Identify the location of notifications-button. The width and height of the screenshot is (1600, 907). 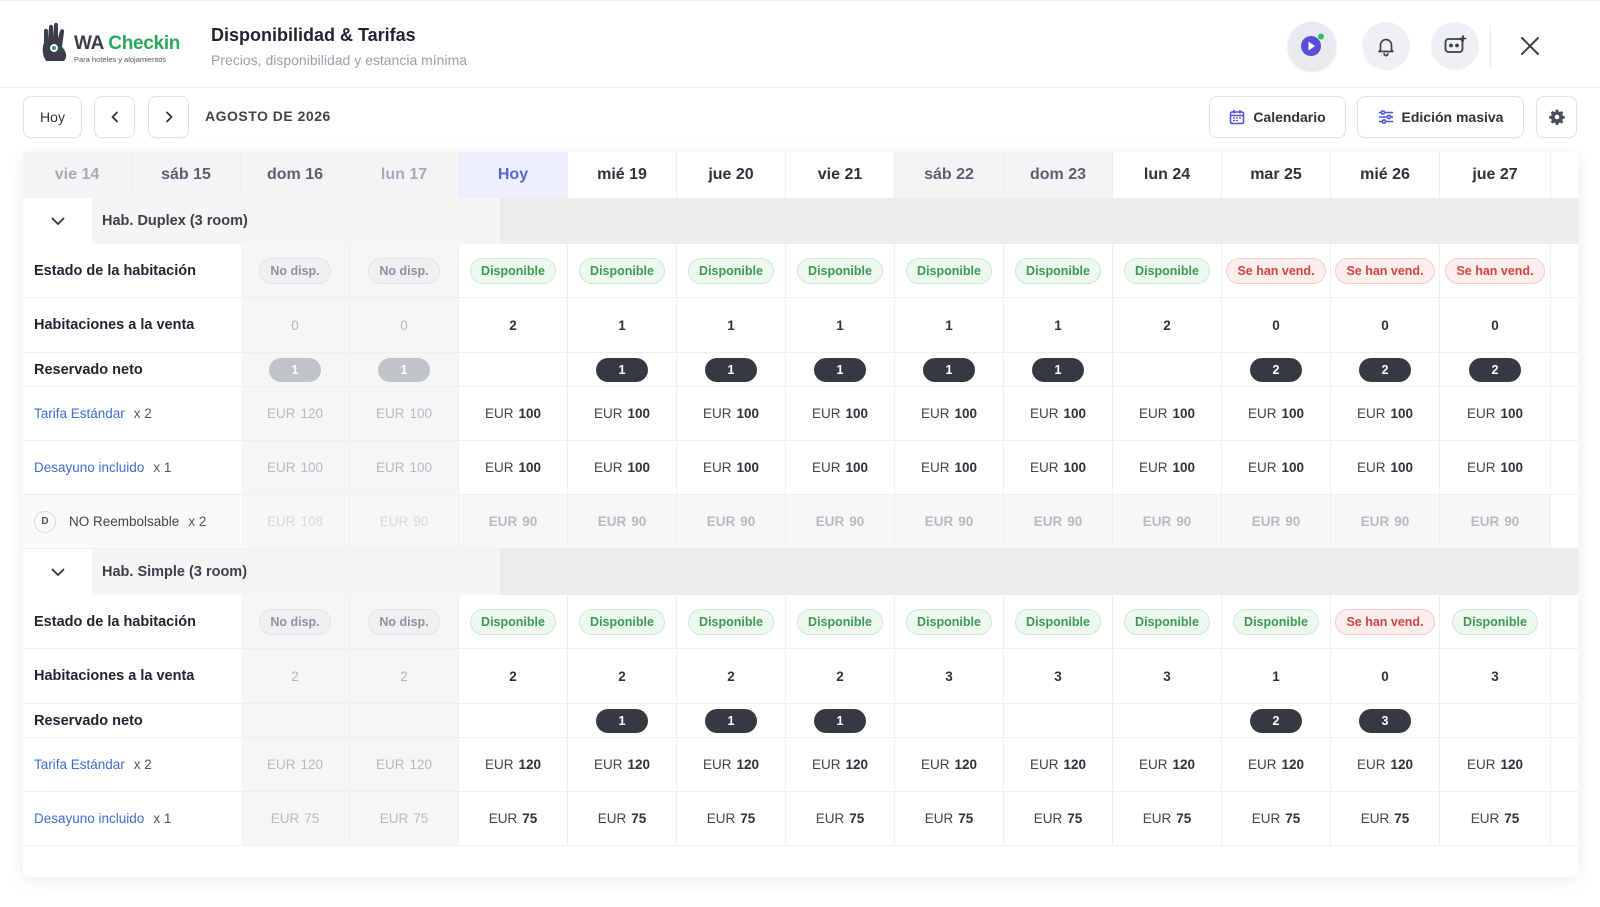
(1386, 46).